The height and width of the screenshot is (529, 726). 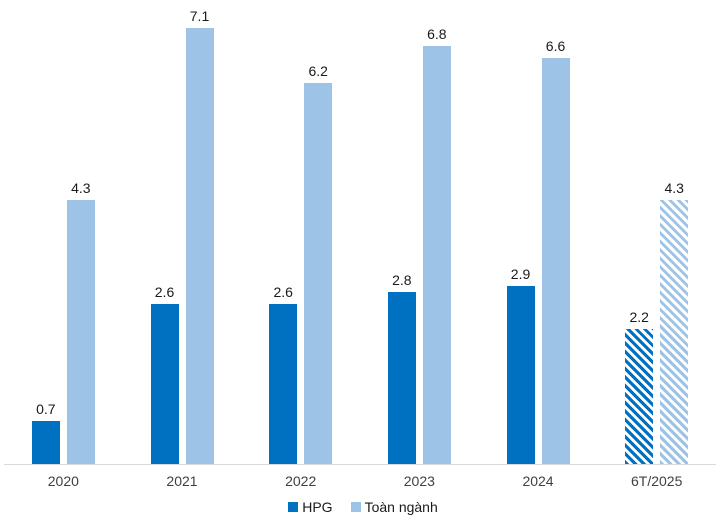 I want to click on bar-hpg-2020: 0.7, so click(x=45, y=432).